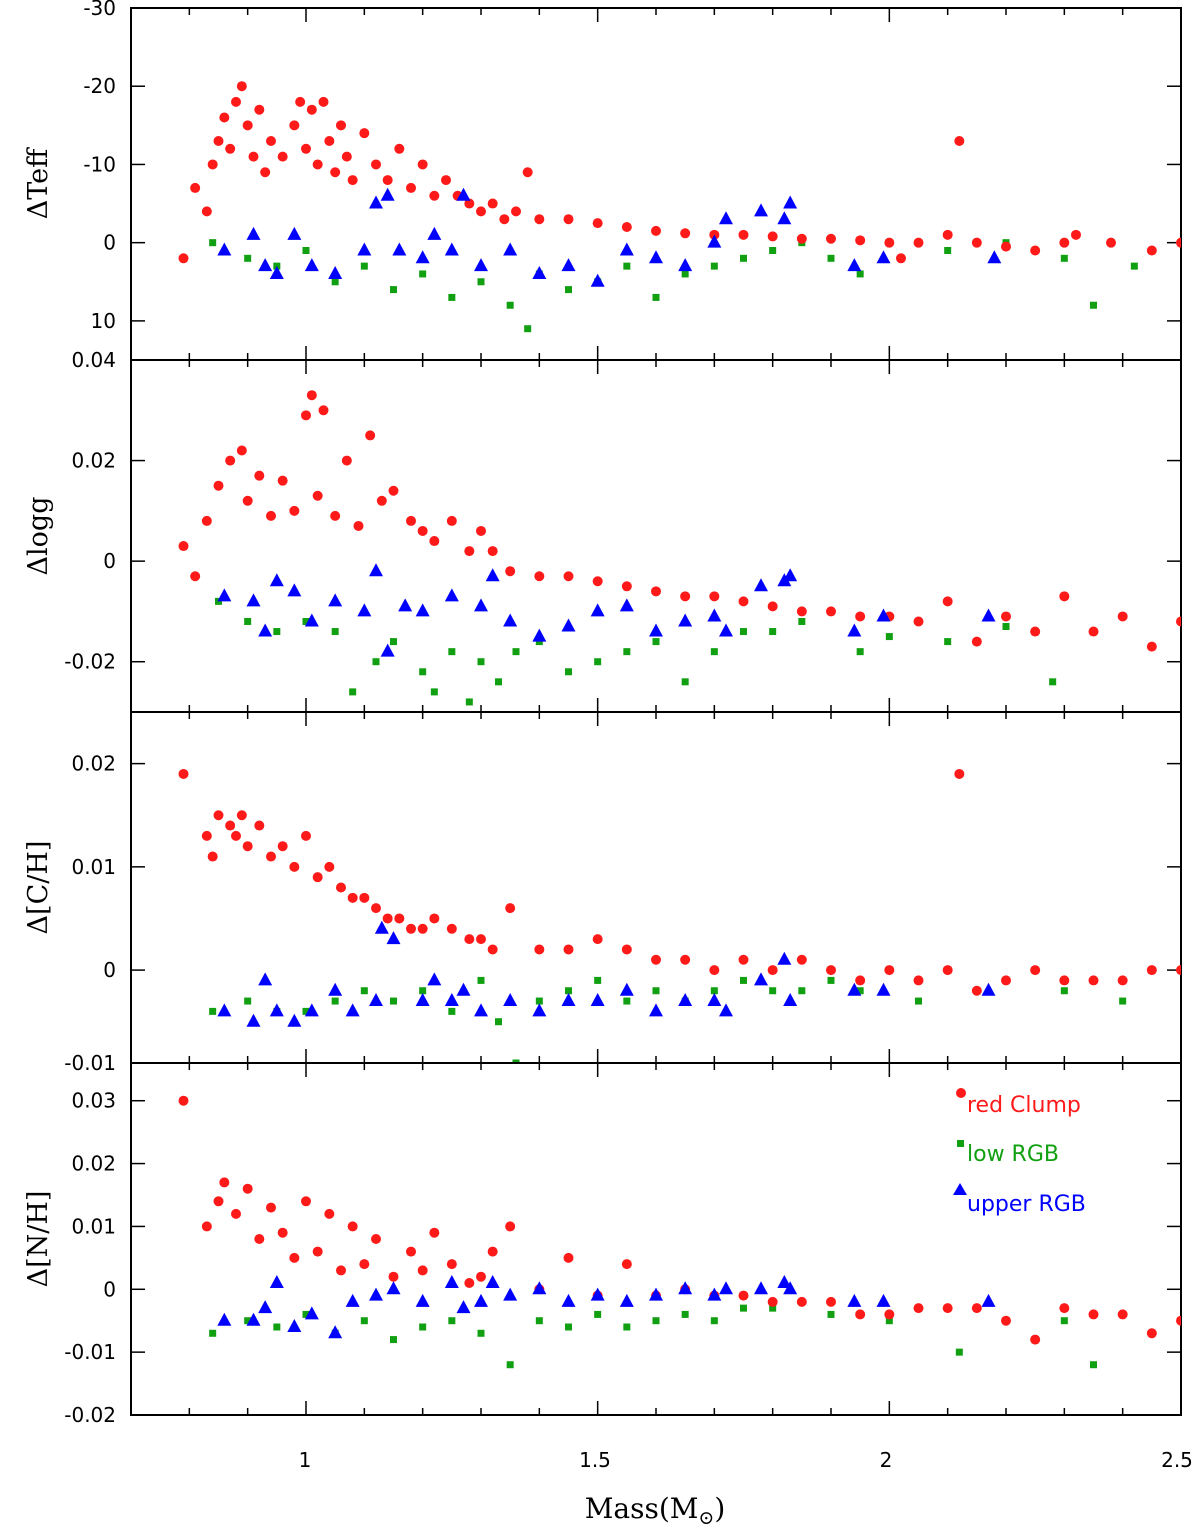 The width and height of the screenshot is (1200, 1532). I want to click on y-tick-label: 0.04, so click(93, 360).